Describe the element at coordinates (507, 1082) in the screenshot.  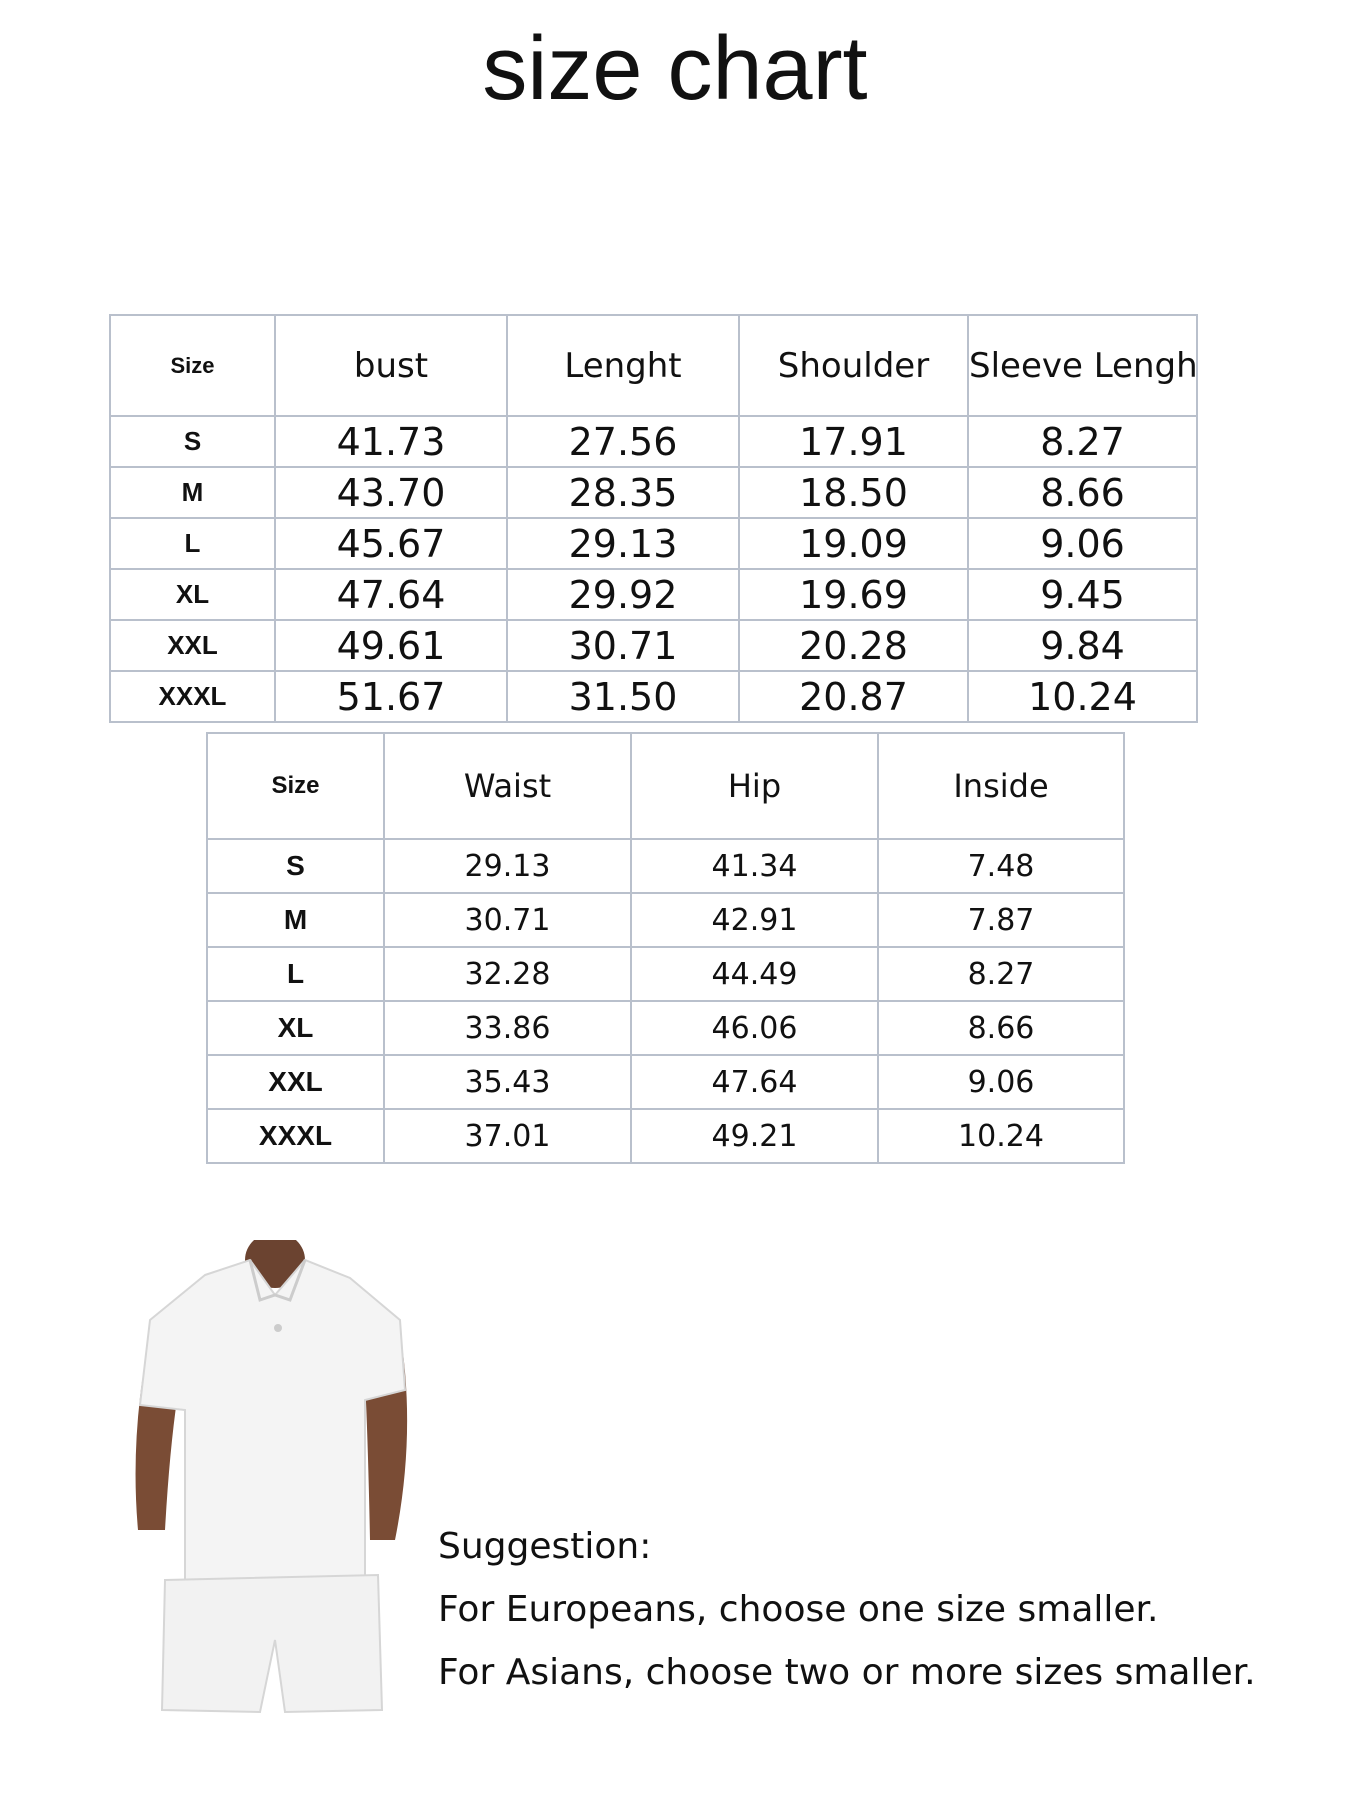
I see `table-cell: 35.43` at that location.